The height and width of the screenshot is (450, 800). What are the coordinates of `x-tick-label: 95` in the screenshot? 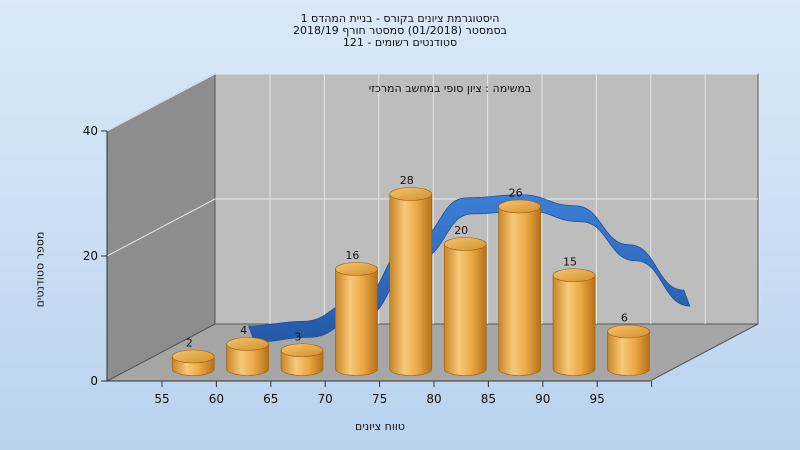 It's located at (597, 399).